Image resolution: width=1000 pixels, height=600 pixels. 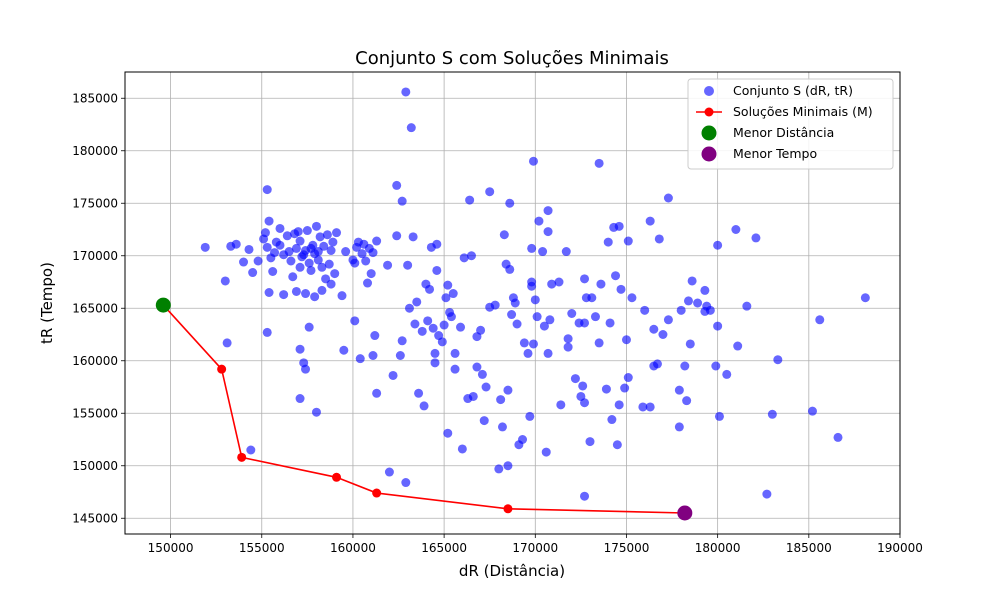 I want to click on x-tick-label: 190000, so click(x=900, y=548).